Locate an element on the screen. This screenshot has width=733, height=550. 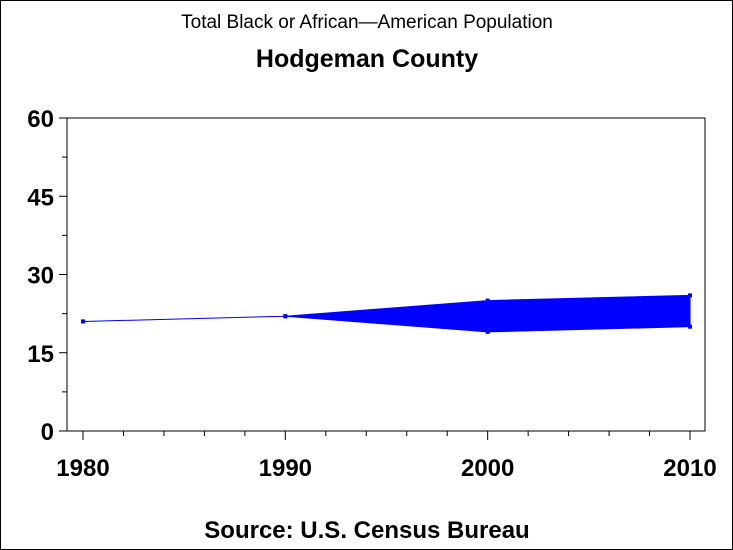
y-tick-label: 0 is located at coordinates (47, 432).